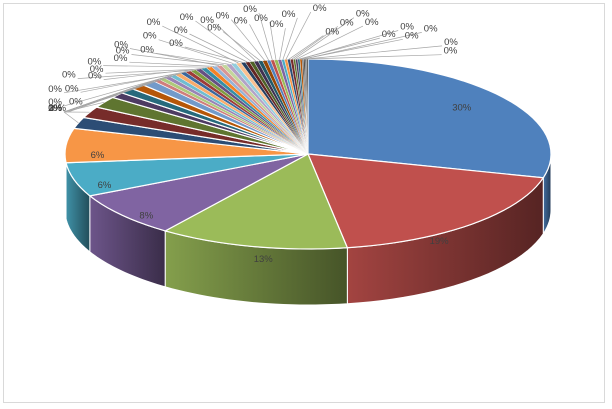 The width and height of the screenshot is (612, 409). I want to click on data-label-22: 0%, so click(95, 76).